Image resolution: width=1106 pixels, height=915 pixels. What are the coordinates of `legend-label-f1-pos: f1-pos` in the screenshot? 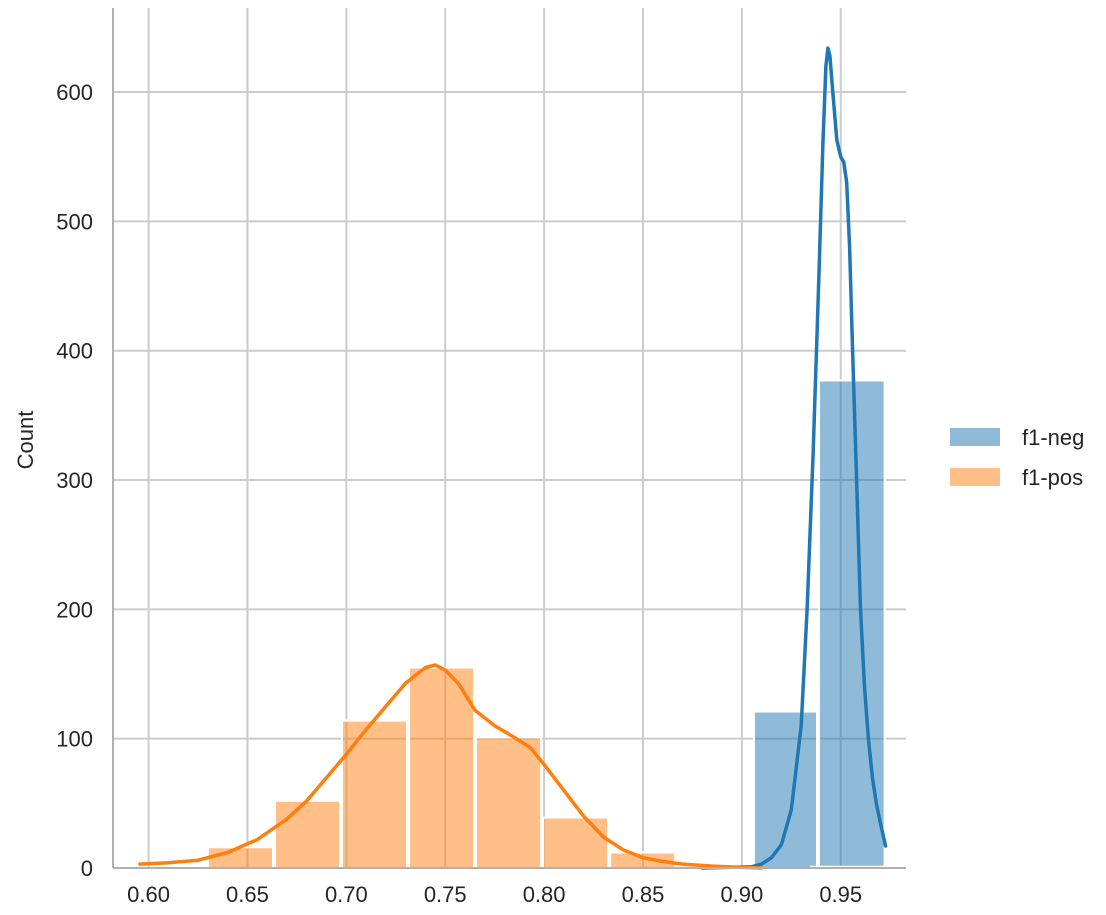 It's located at (1052, 477).